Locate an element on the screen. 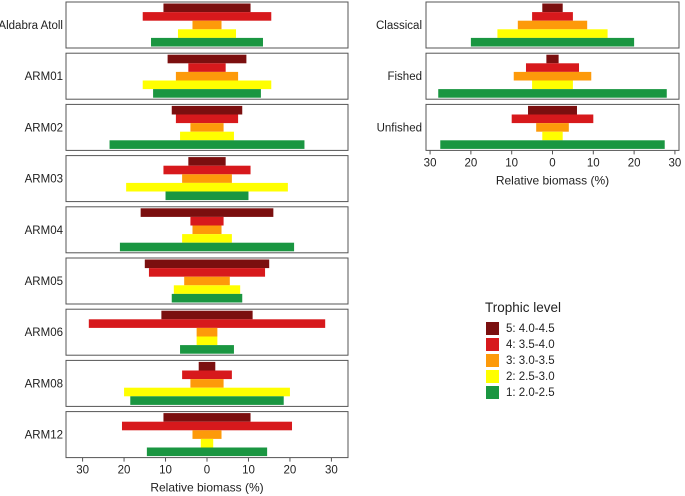  legend-label-4: 4: 3.5-4.0 is located at coordinates (530, 345).